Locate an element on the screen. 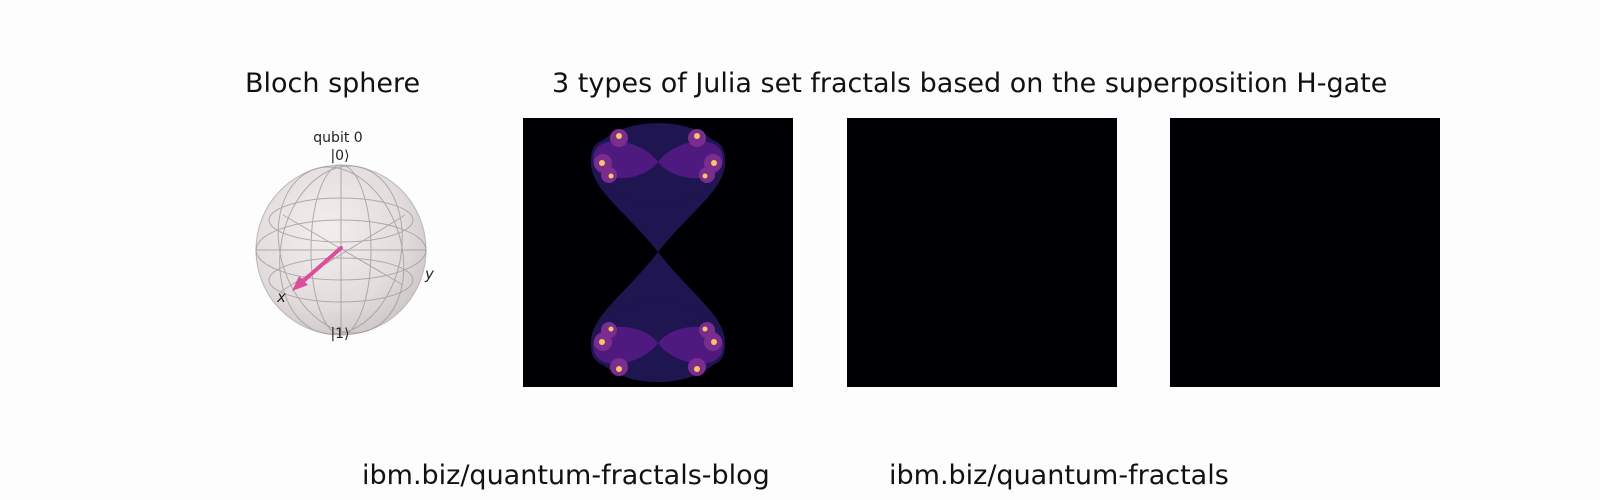 Image resolution: width=1600 pixels, height=500 pixels. bloch-sphere-title: Bloch sphere is located at coordinates (333, 83).